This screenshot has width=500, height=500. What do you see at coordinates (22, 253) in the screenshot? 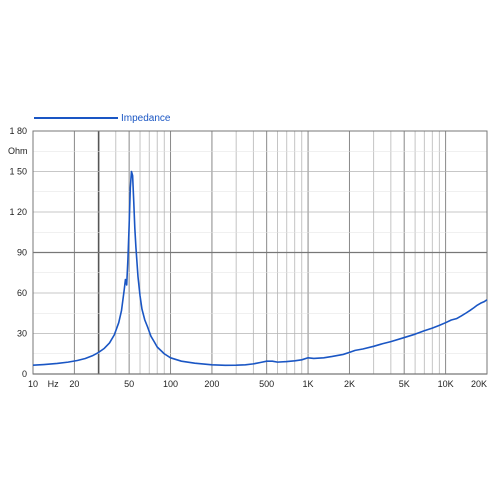
I see `y-tick-label: 90` at bounding box center [22, 253].